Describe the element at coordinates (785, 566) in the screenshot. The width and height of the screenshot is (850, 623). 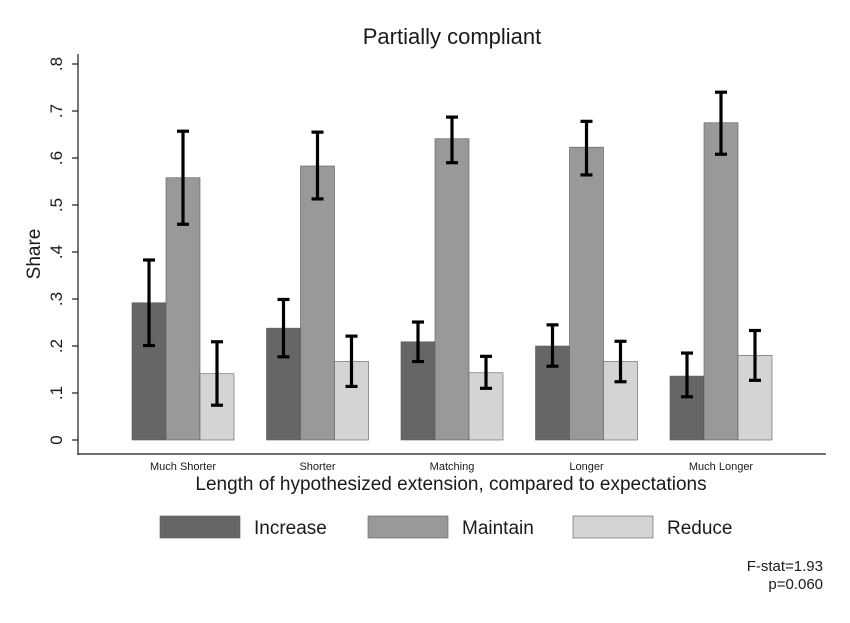
I see `f-stat-annotation: F-stat=1.93` at that location.